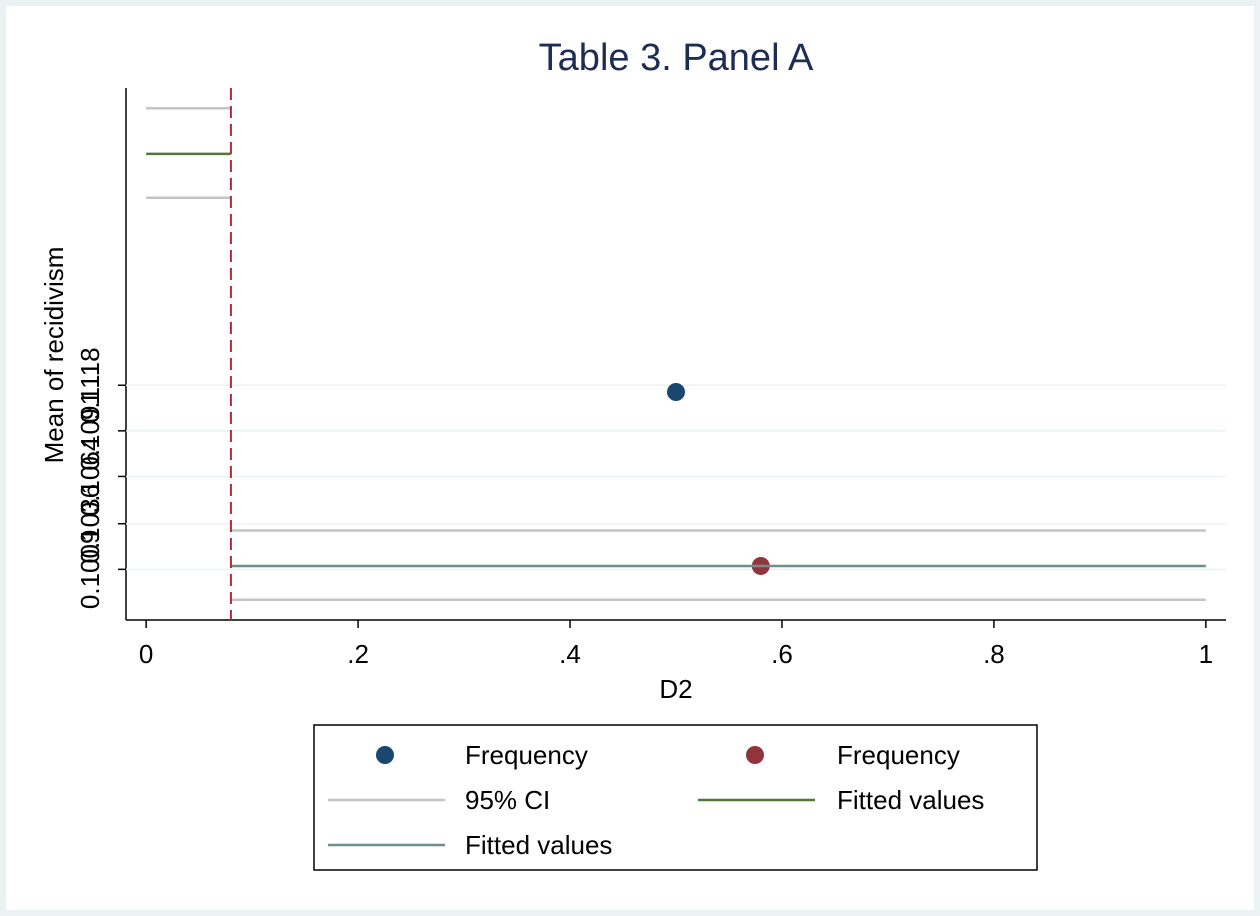 The height and width of the screenshot is (916, 1260). Describe the element at coordinates (676, 58) in the screenshot. I see `chart-title: Table 3. Panel A` at that location.